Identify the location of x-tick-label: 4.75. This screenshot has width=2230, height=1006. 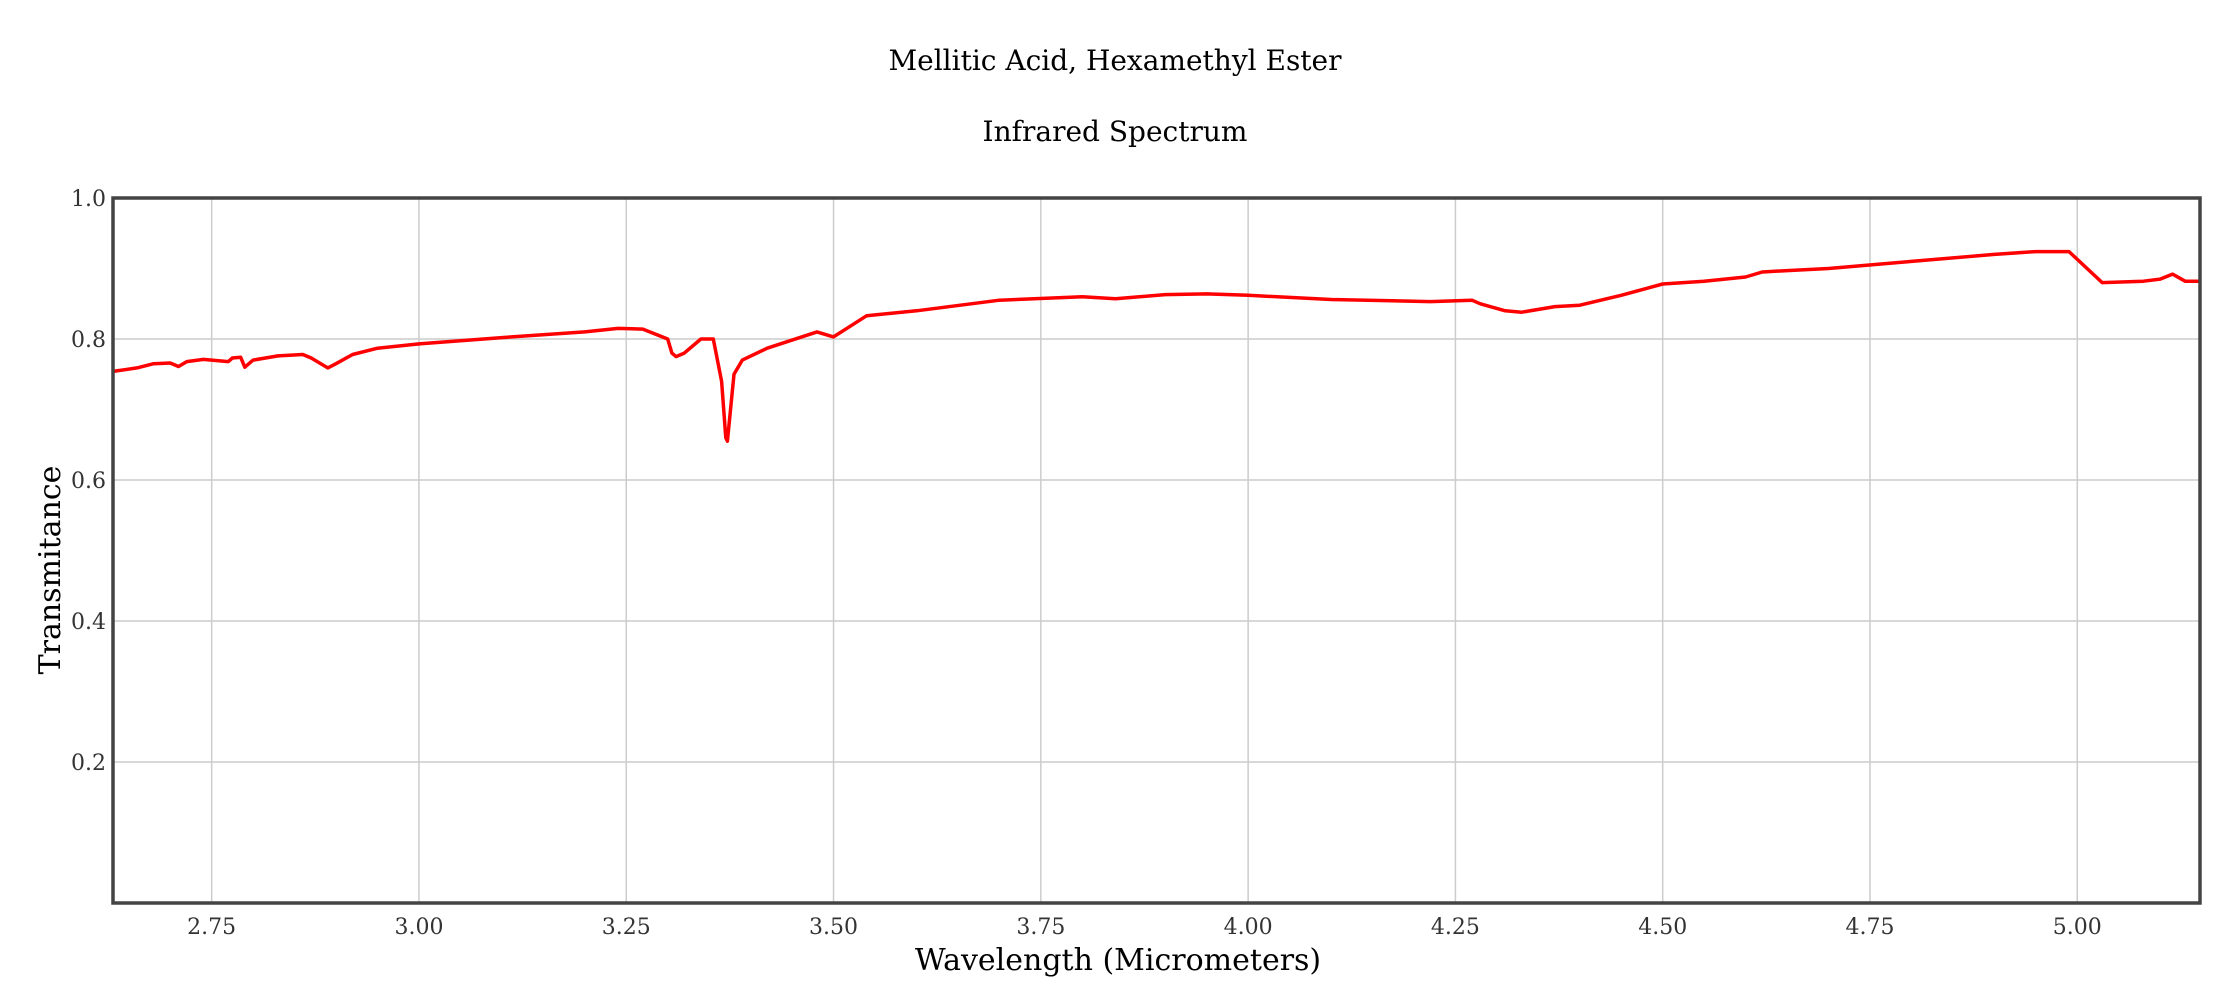
(1870, 927).